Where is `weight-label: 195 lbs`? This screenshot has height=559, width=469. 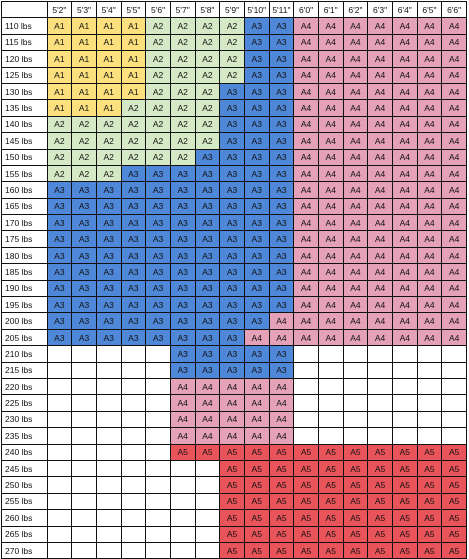 weight-label: 195 lbs is located at coordinates (24, 305).